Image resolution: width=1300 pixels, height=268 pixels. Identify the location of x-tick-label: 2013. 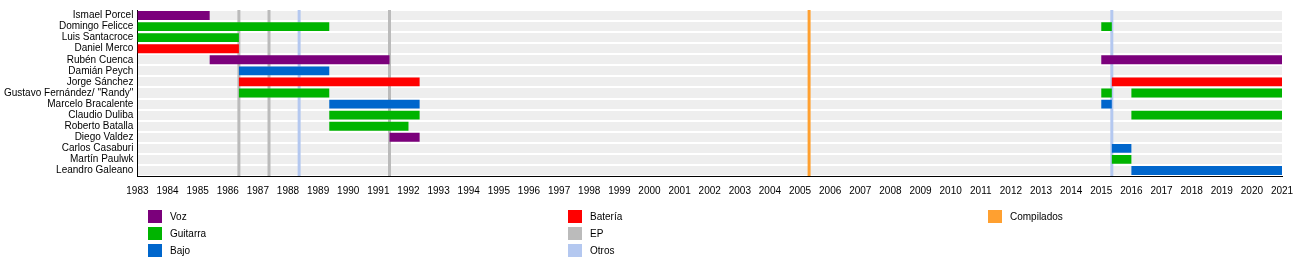
(1041, 190).